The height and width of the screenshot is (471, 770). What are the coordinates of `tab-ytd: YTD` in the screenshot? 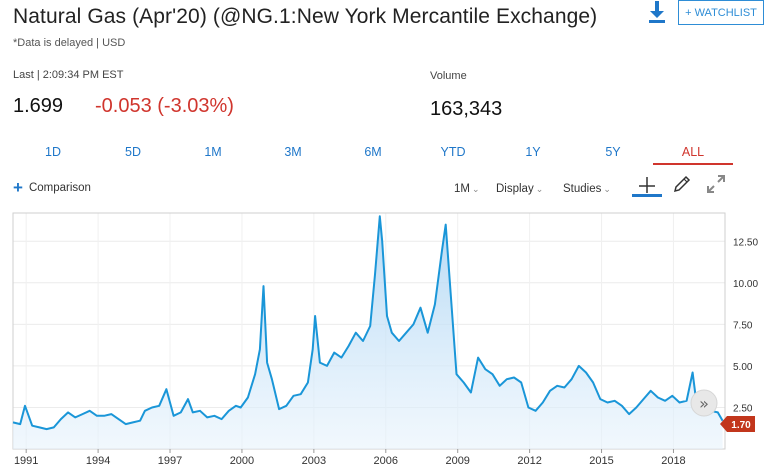 It's located at (453, 152).